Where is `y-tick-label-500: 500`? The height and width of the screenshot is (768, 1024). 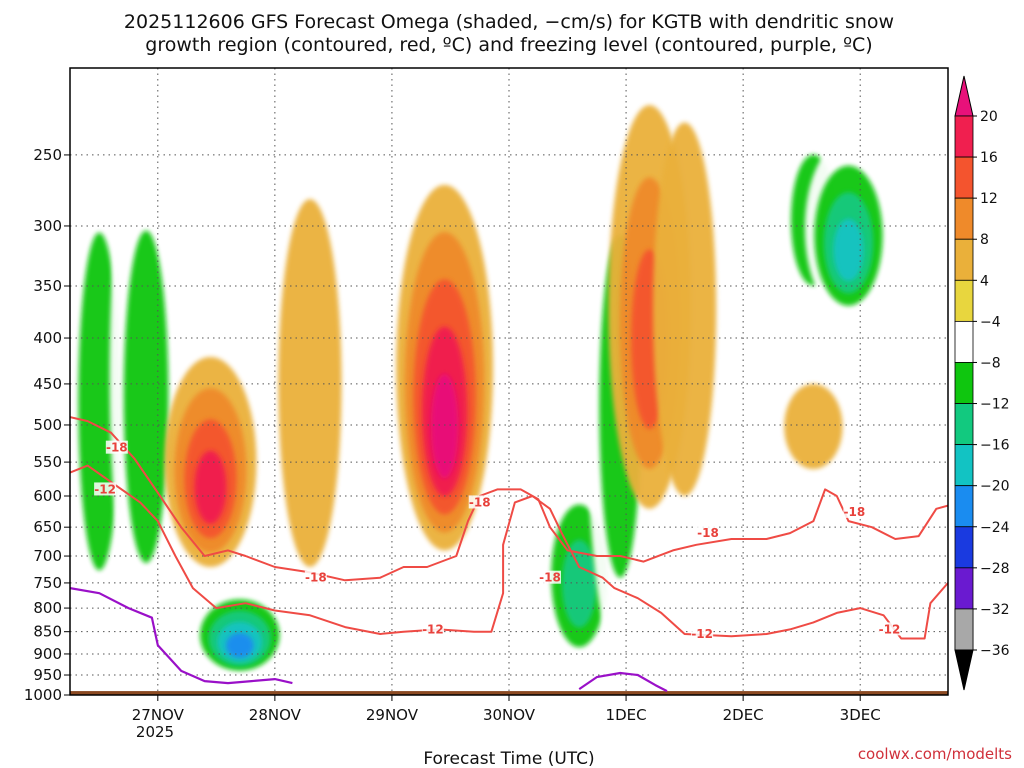
y-tick-label-500: 500 is located at coordinates (47, 425).